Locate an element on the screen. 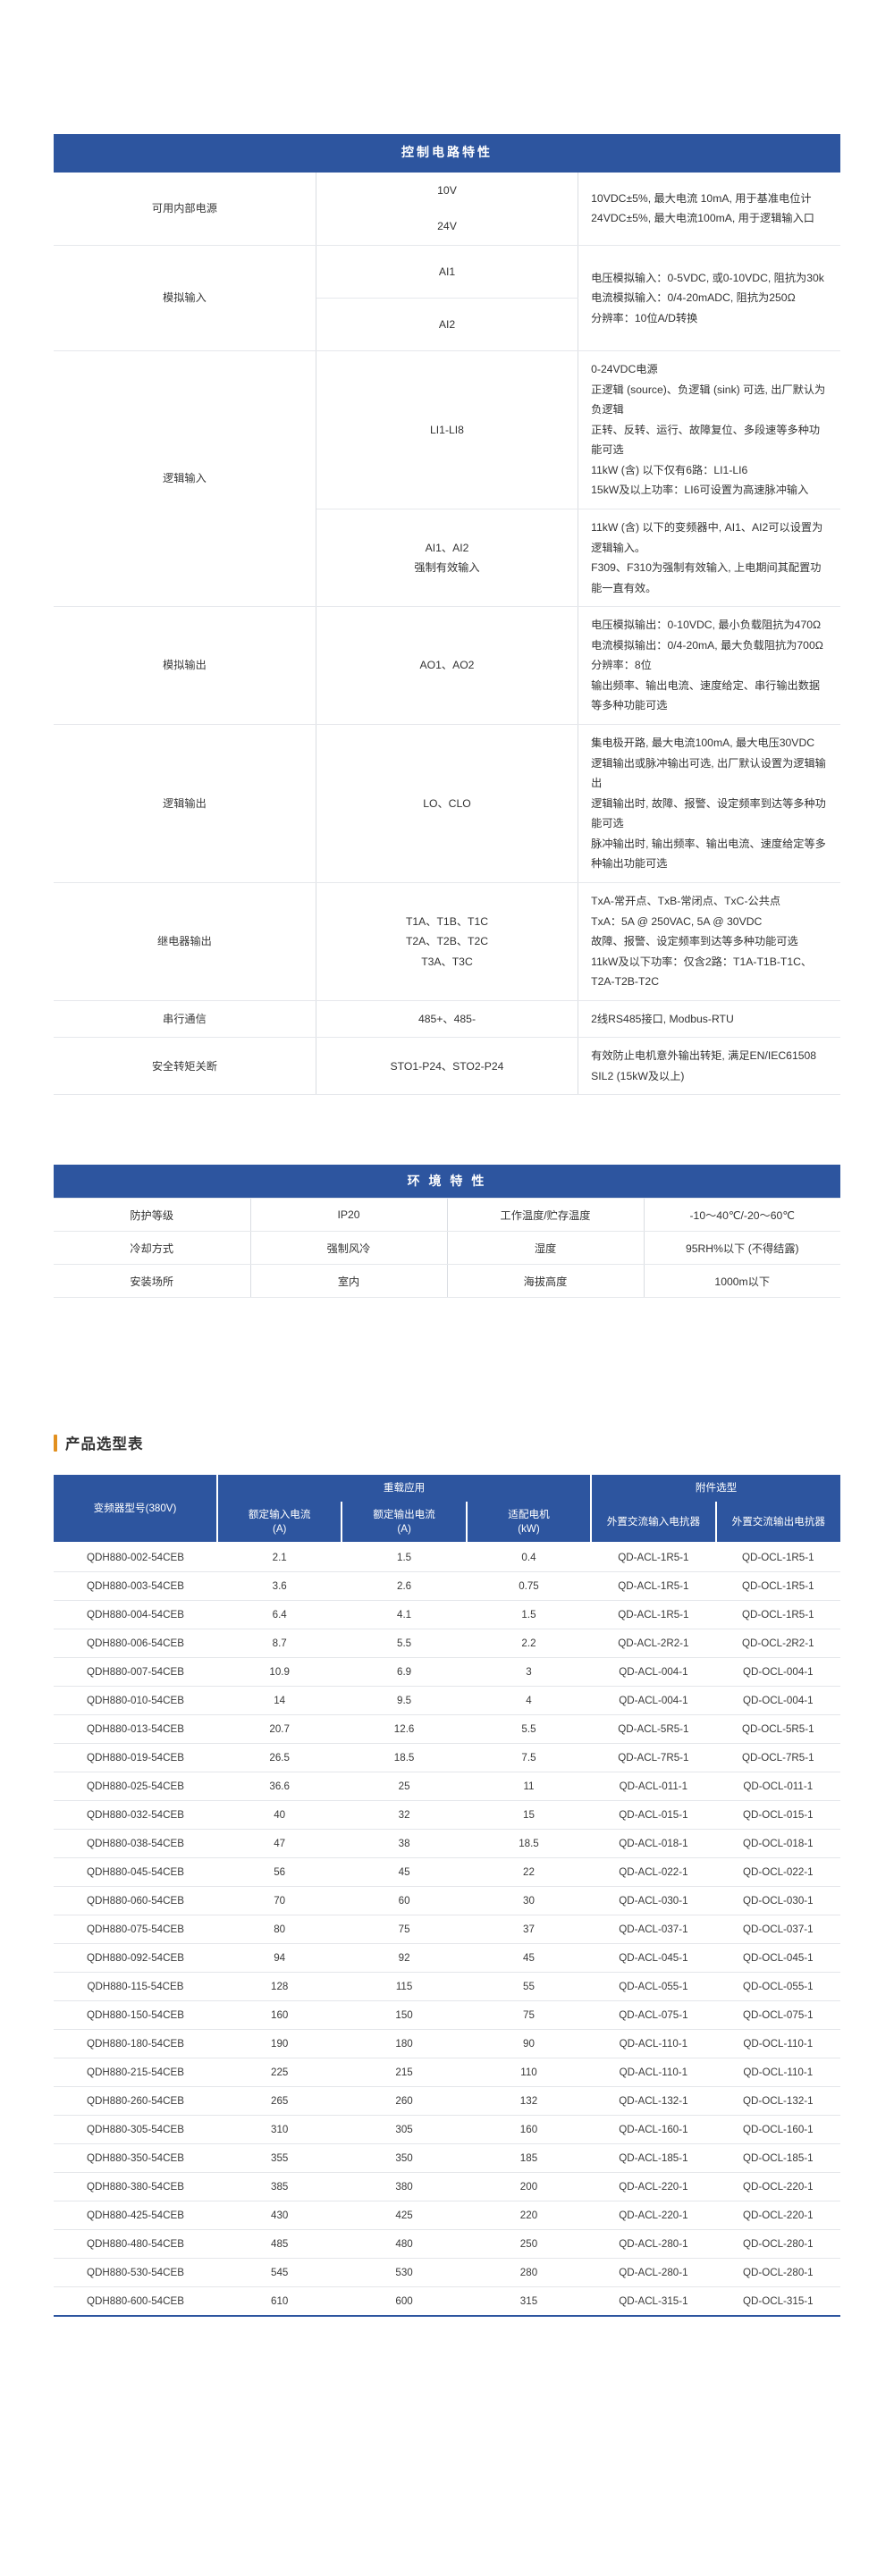  cell-motor-power: 220 is located at coordinates (529, 2216).